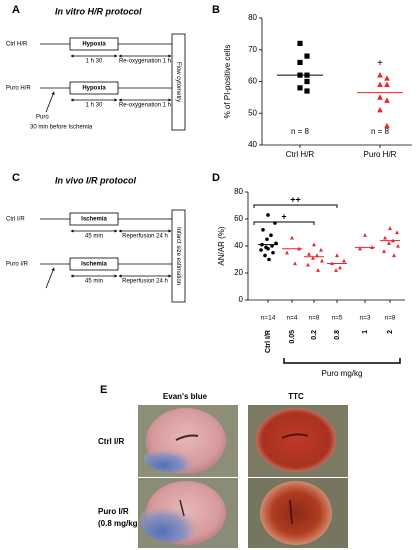  What do you see at coordinates (252, 49) in the screenshot?
I see `y-tick-label: 70` at bounding box center [252, 49].